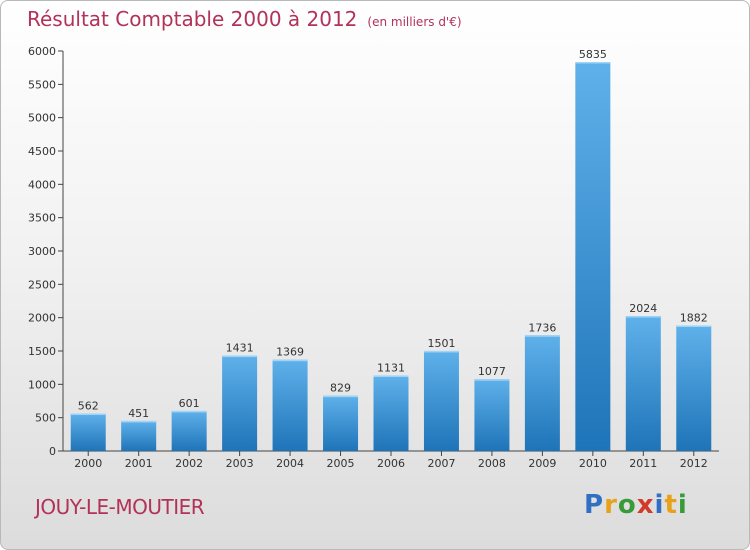 The height and width of the screenshot is (550, 750). I want to click on data-label: 1077, so click(492, 371).